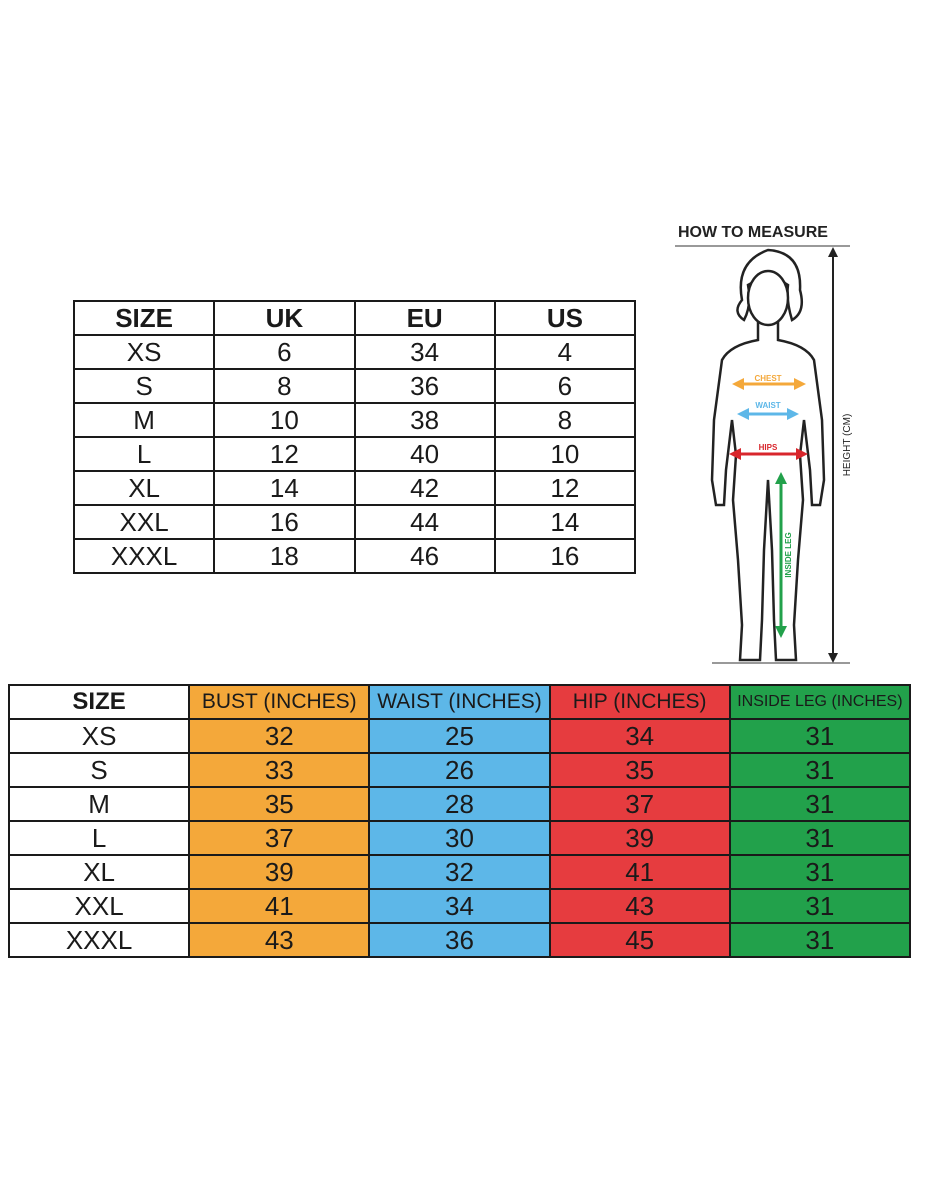 The width and height of the screenshot is (930, 1195). Describe the element at coordinates (279, 702) in the screenshot. I see `header-cell: BUST (INCHES)` at that location.